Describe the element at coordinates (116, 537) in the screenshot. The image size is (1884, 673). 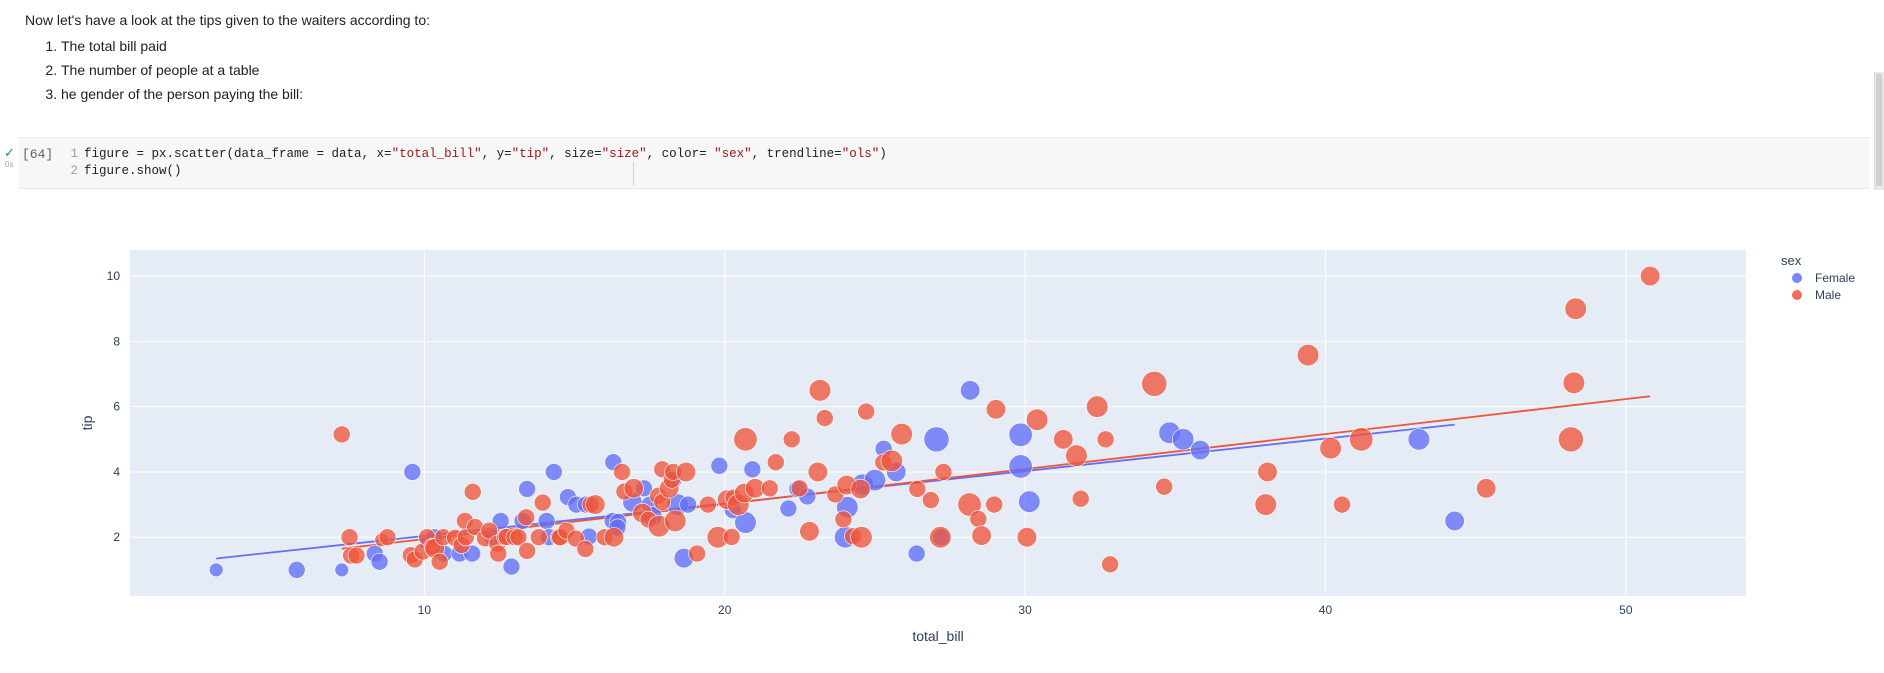
I see `y-tick-label: 2` at that location.